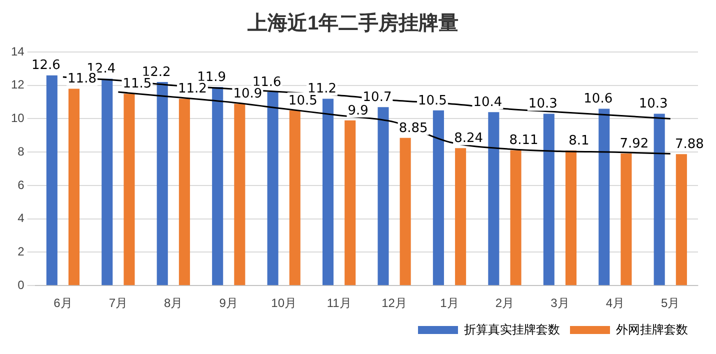 The image size is (716, 354). Describe the element at coordinates (413, 128) in the screenshot. I see `data-label: 8.85` at that location.